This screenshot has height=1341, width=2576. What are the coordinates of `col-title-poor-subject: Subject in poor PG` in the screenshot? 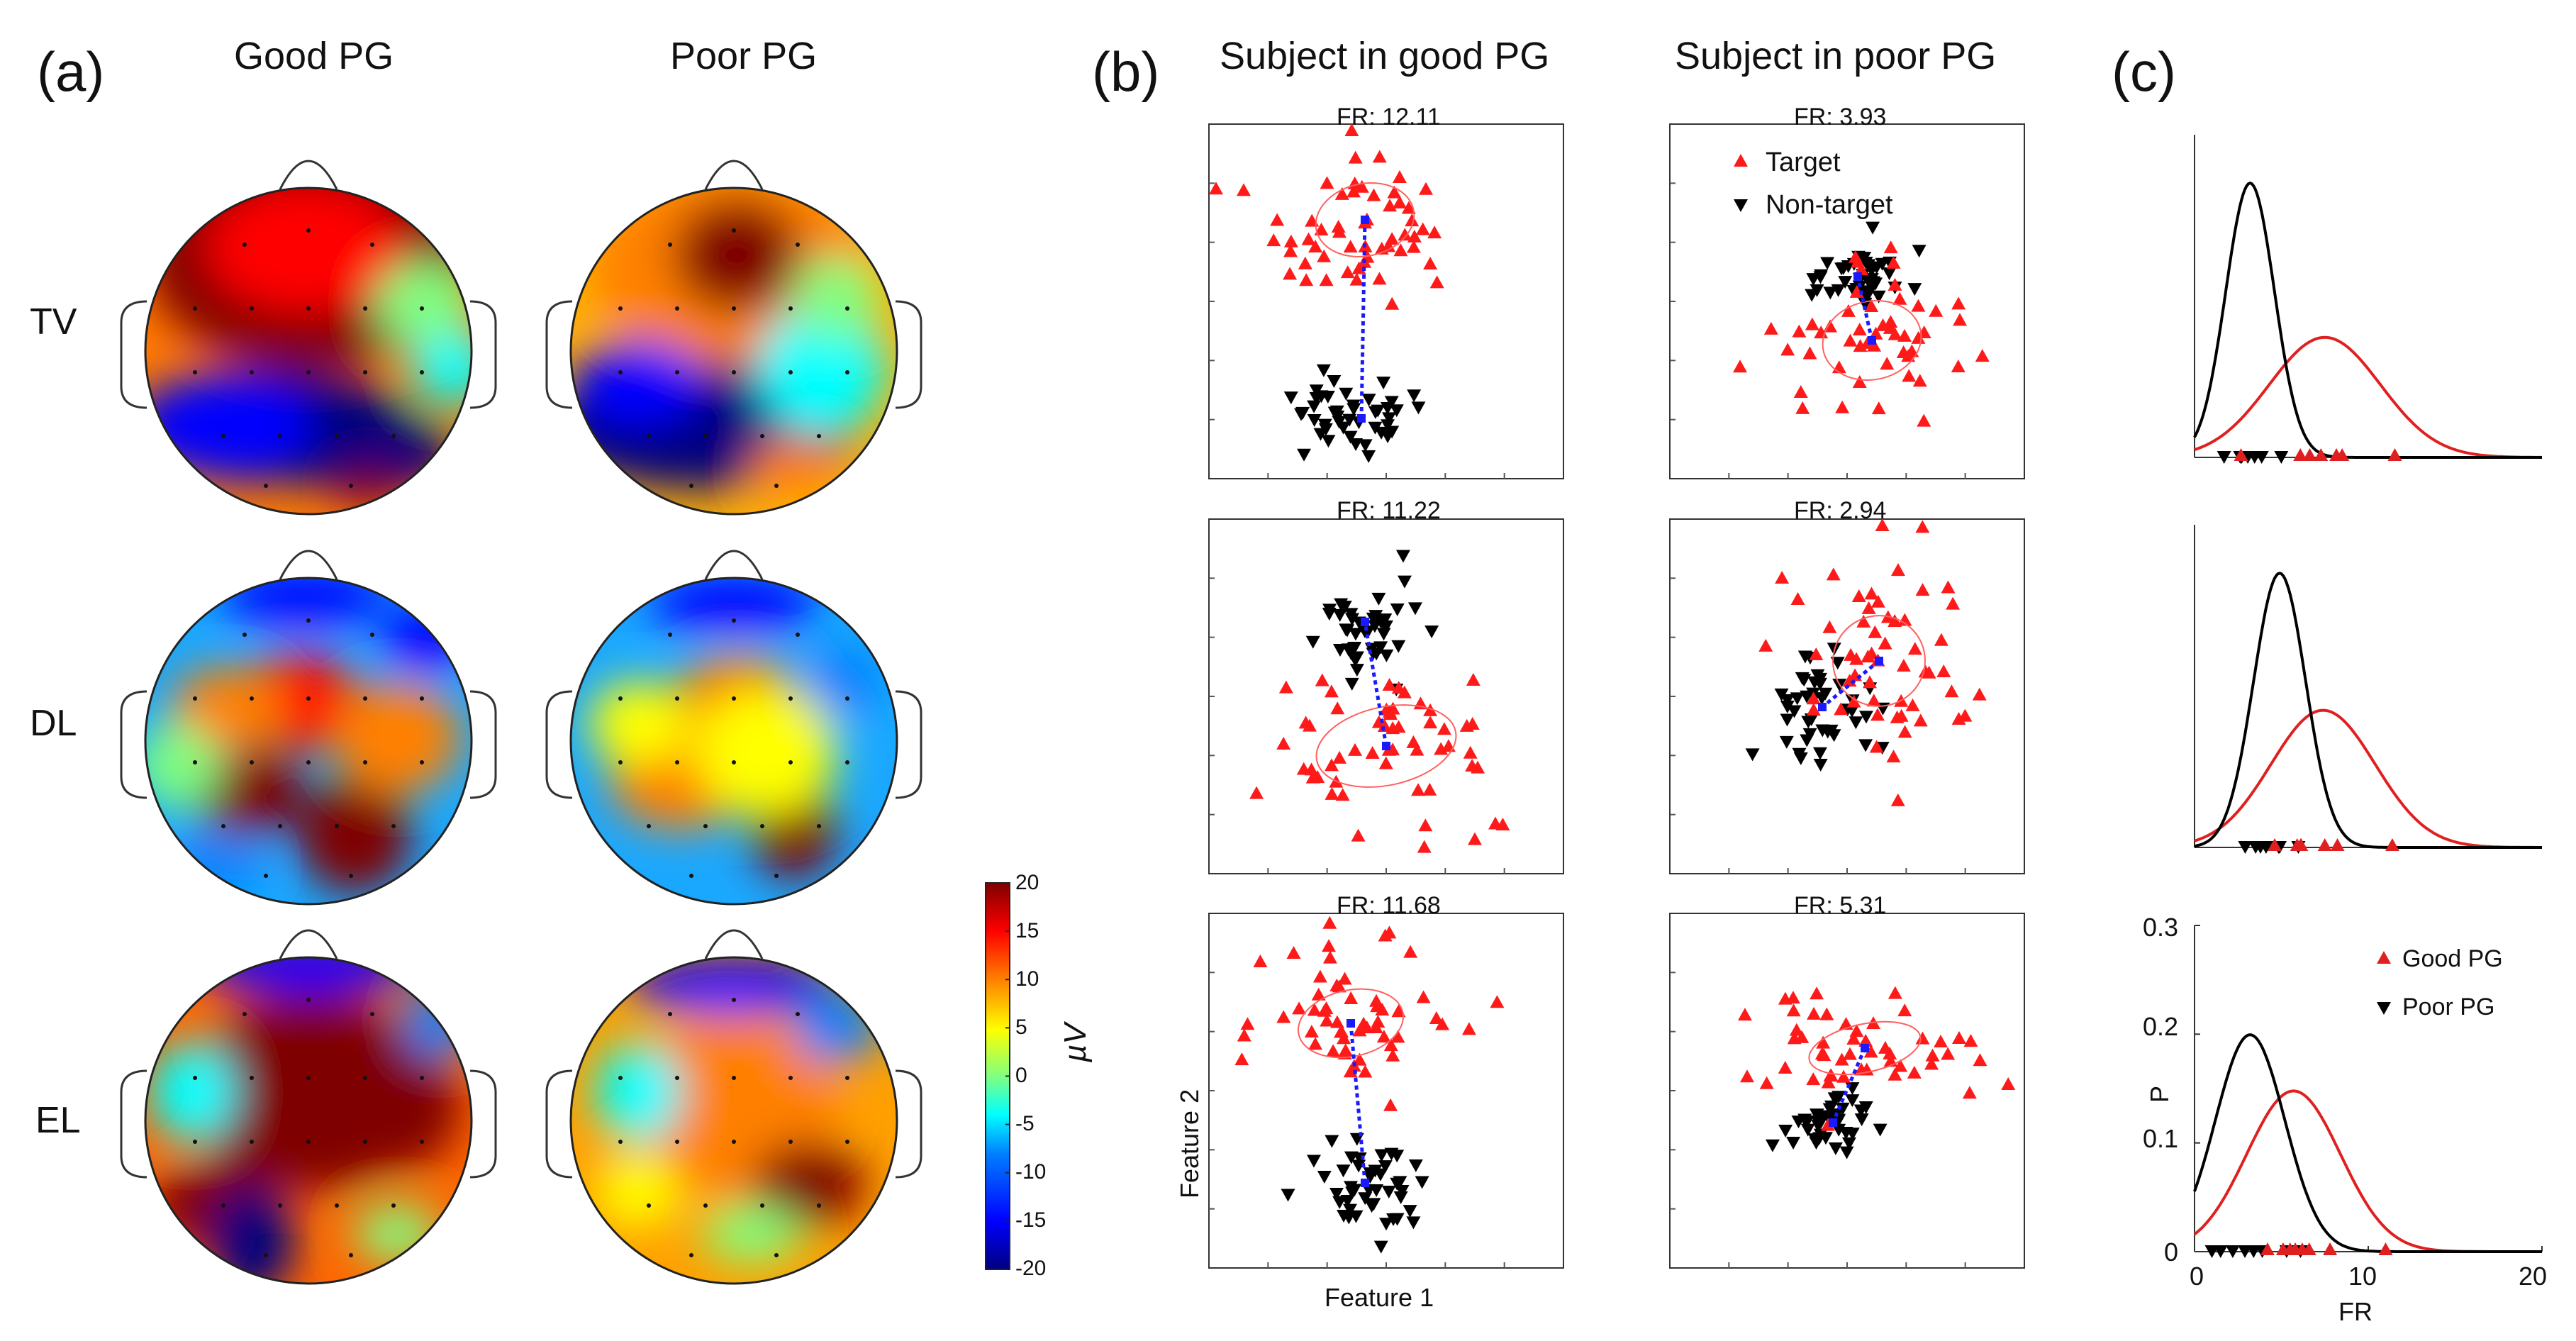 It's located at (1836, 56).